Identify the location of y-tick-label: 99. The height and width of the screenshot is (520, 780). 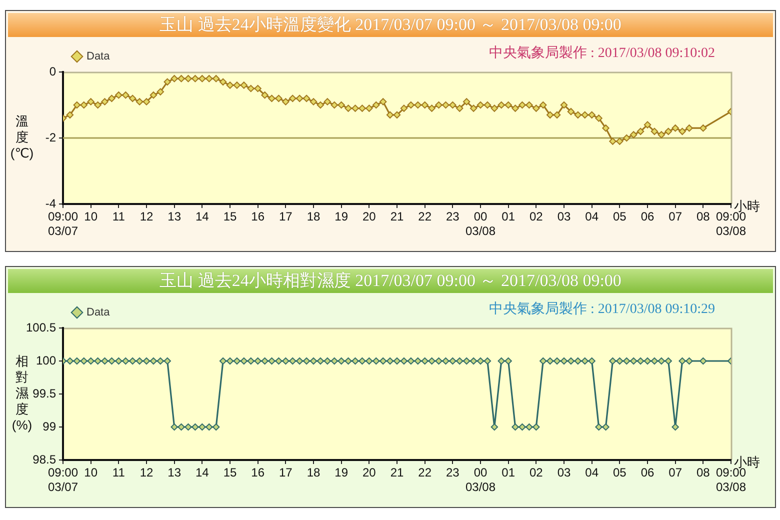
(49, 426).